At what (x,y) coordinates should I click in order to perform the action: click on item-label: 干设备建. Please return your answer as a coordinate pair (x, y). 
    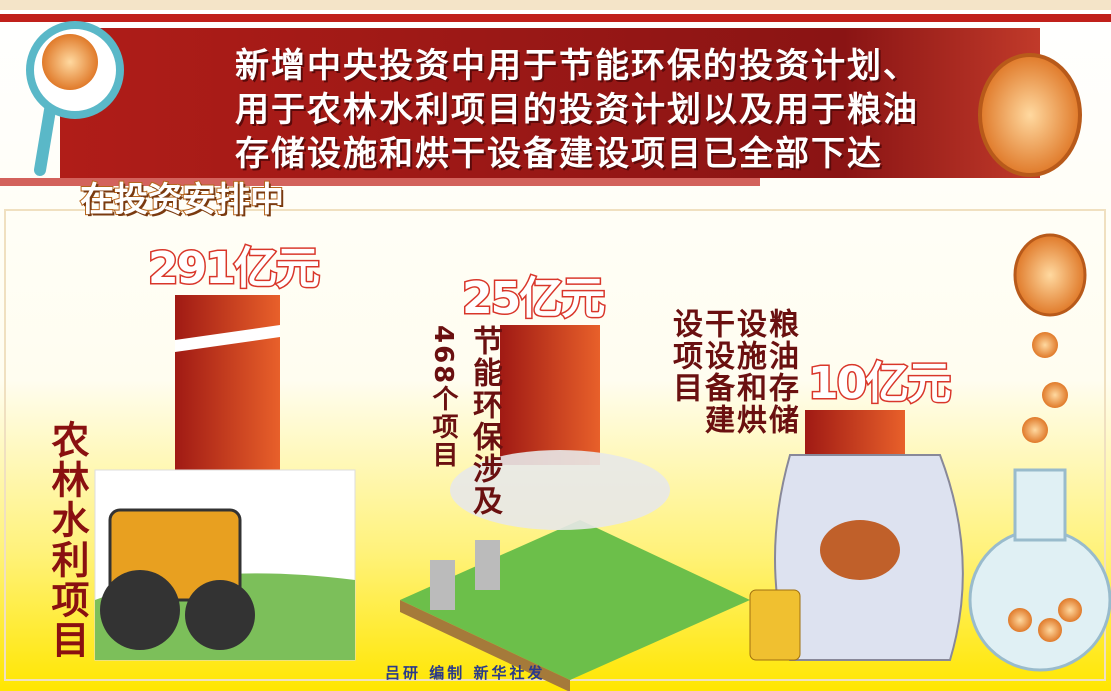
    Looking at the image, I should click on (716, 372).